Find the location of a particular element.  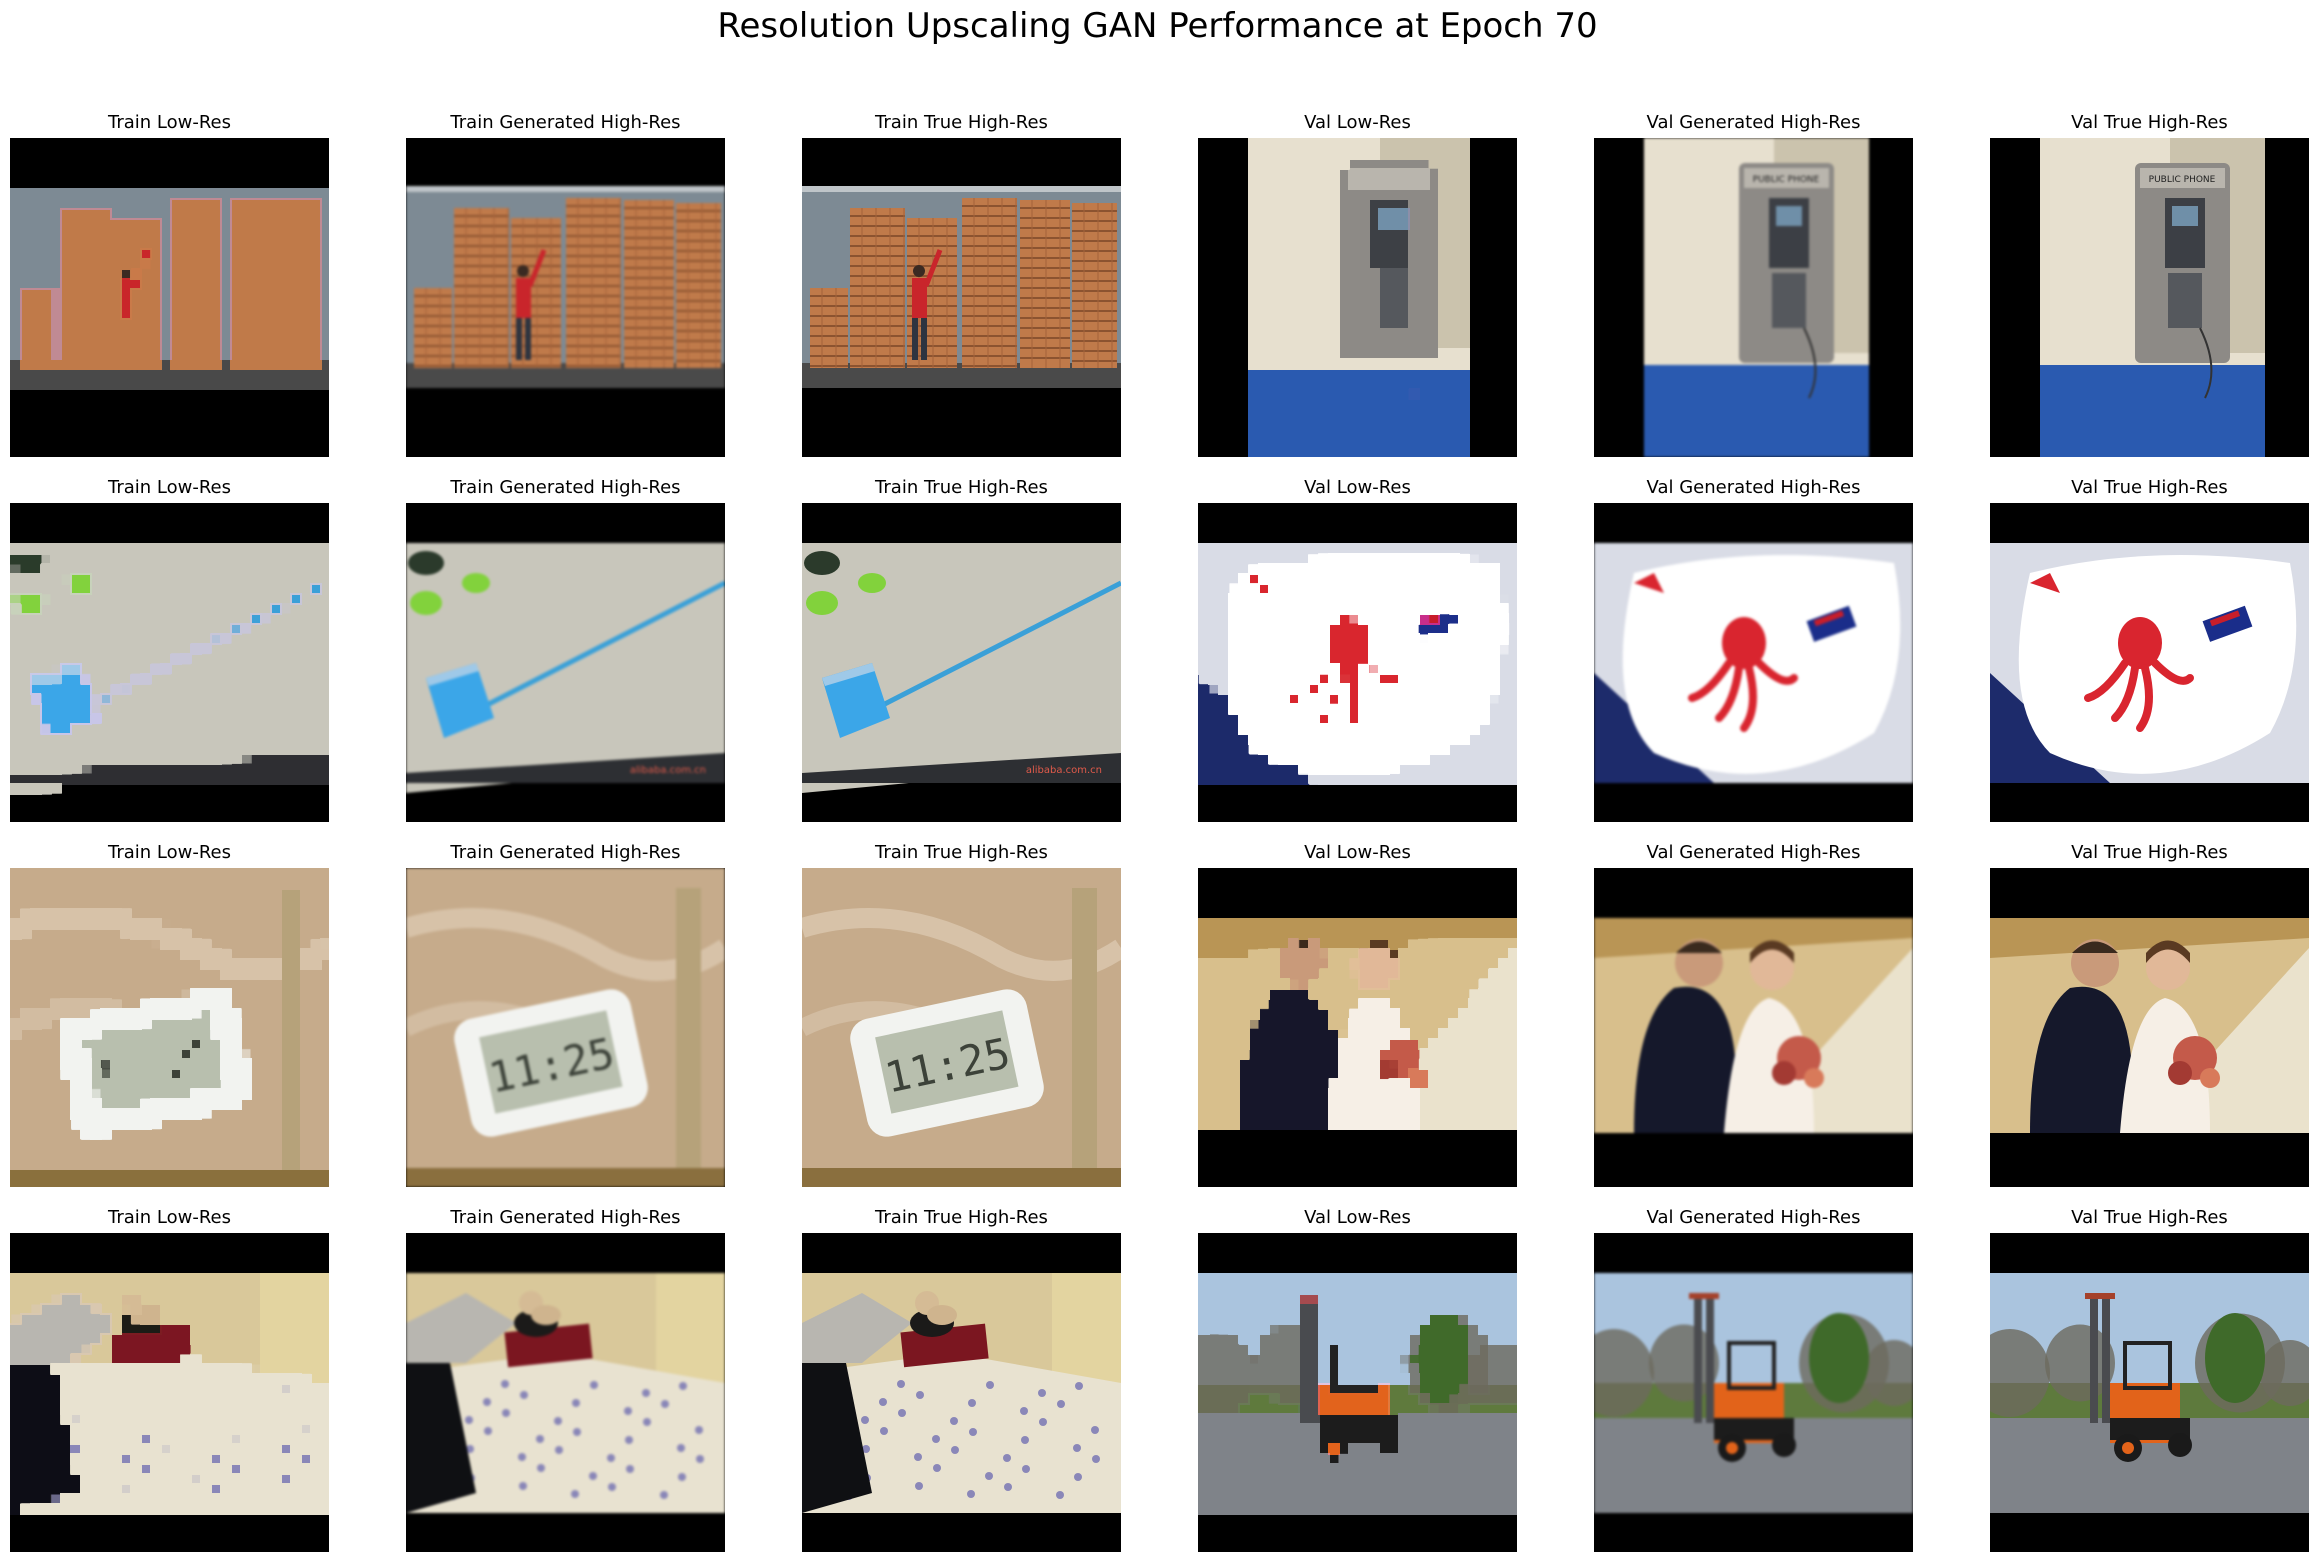

image-cell-val_gen: Val Generated High-Res PUBLIC PHONE is located at coordinates (1753, 290).